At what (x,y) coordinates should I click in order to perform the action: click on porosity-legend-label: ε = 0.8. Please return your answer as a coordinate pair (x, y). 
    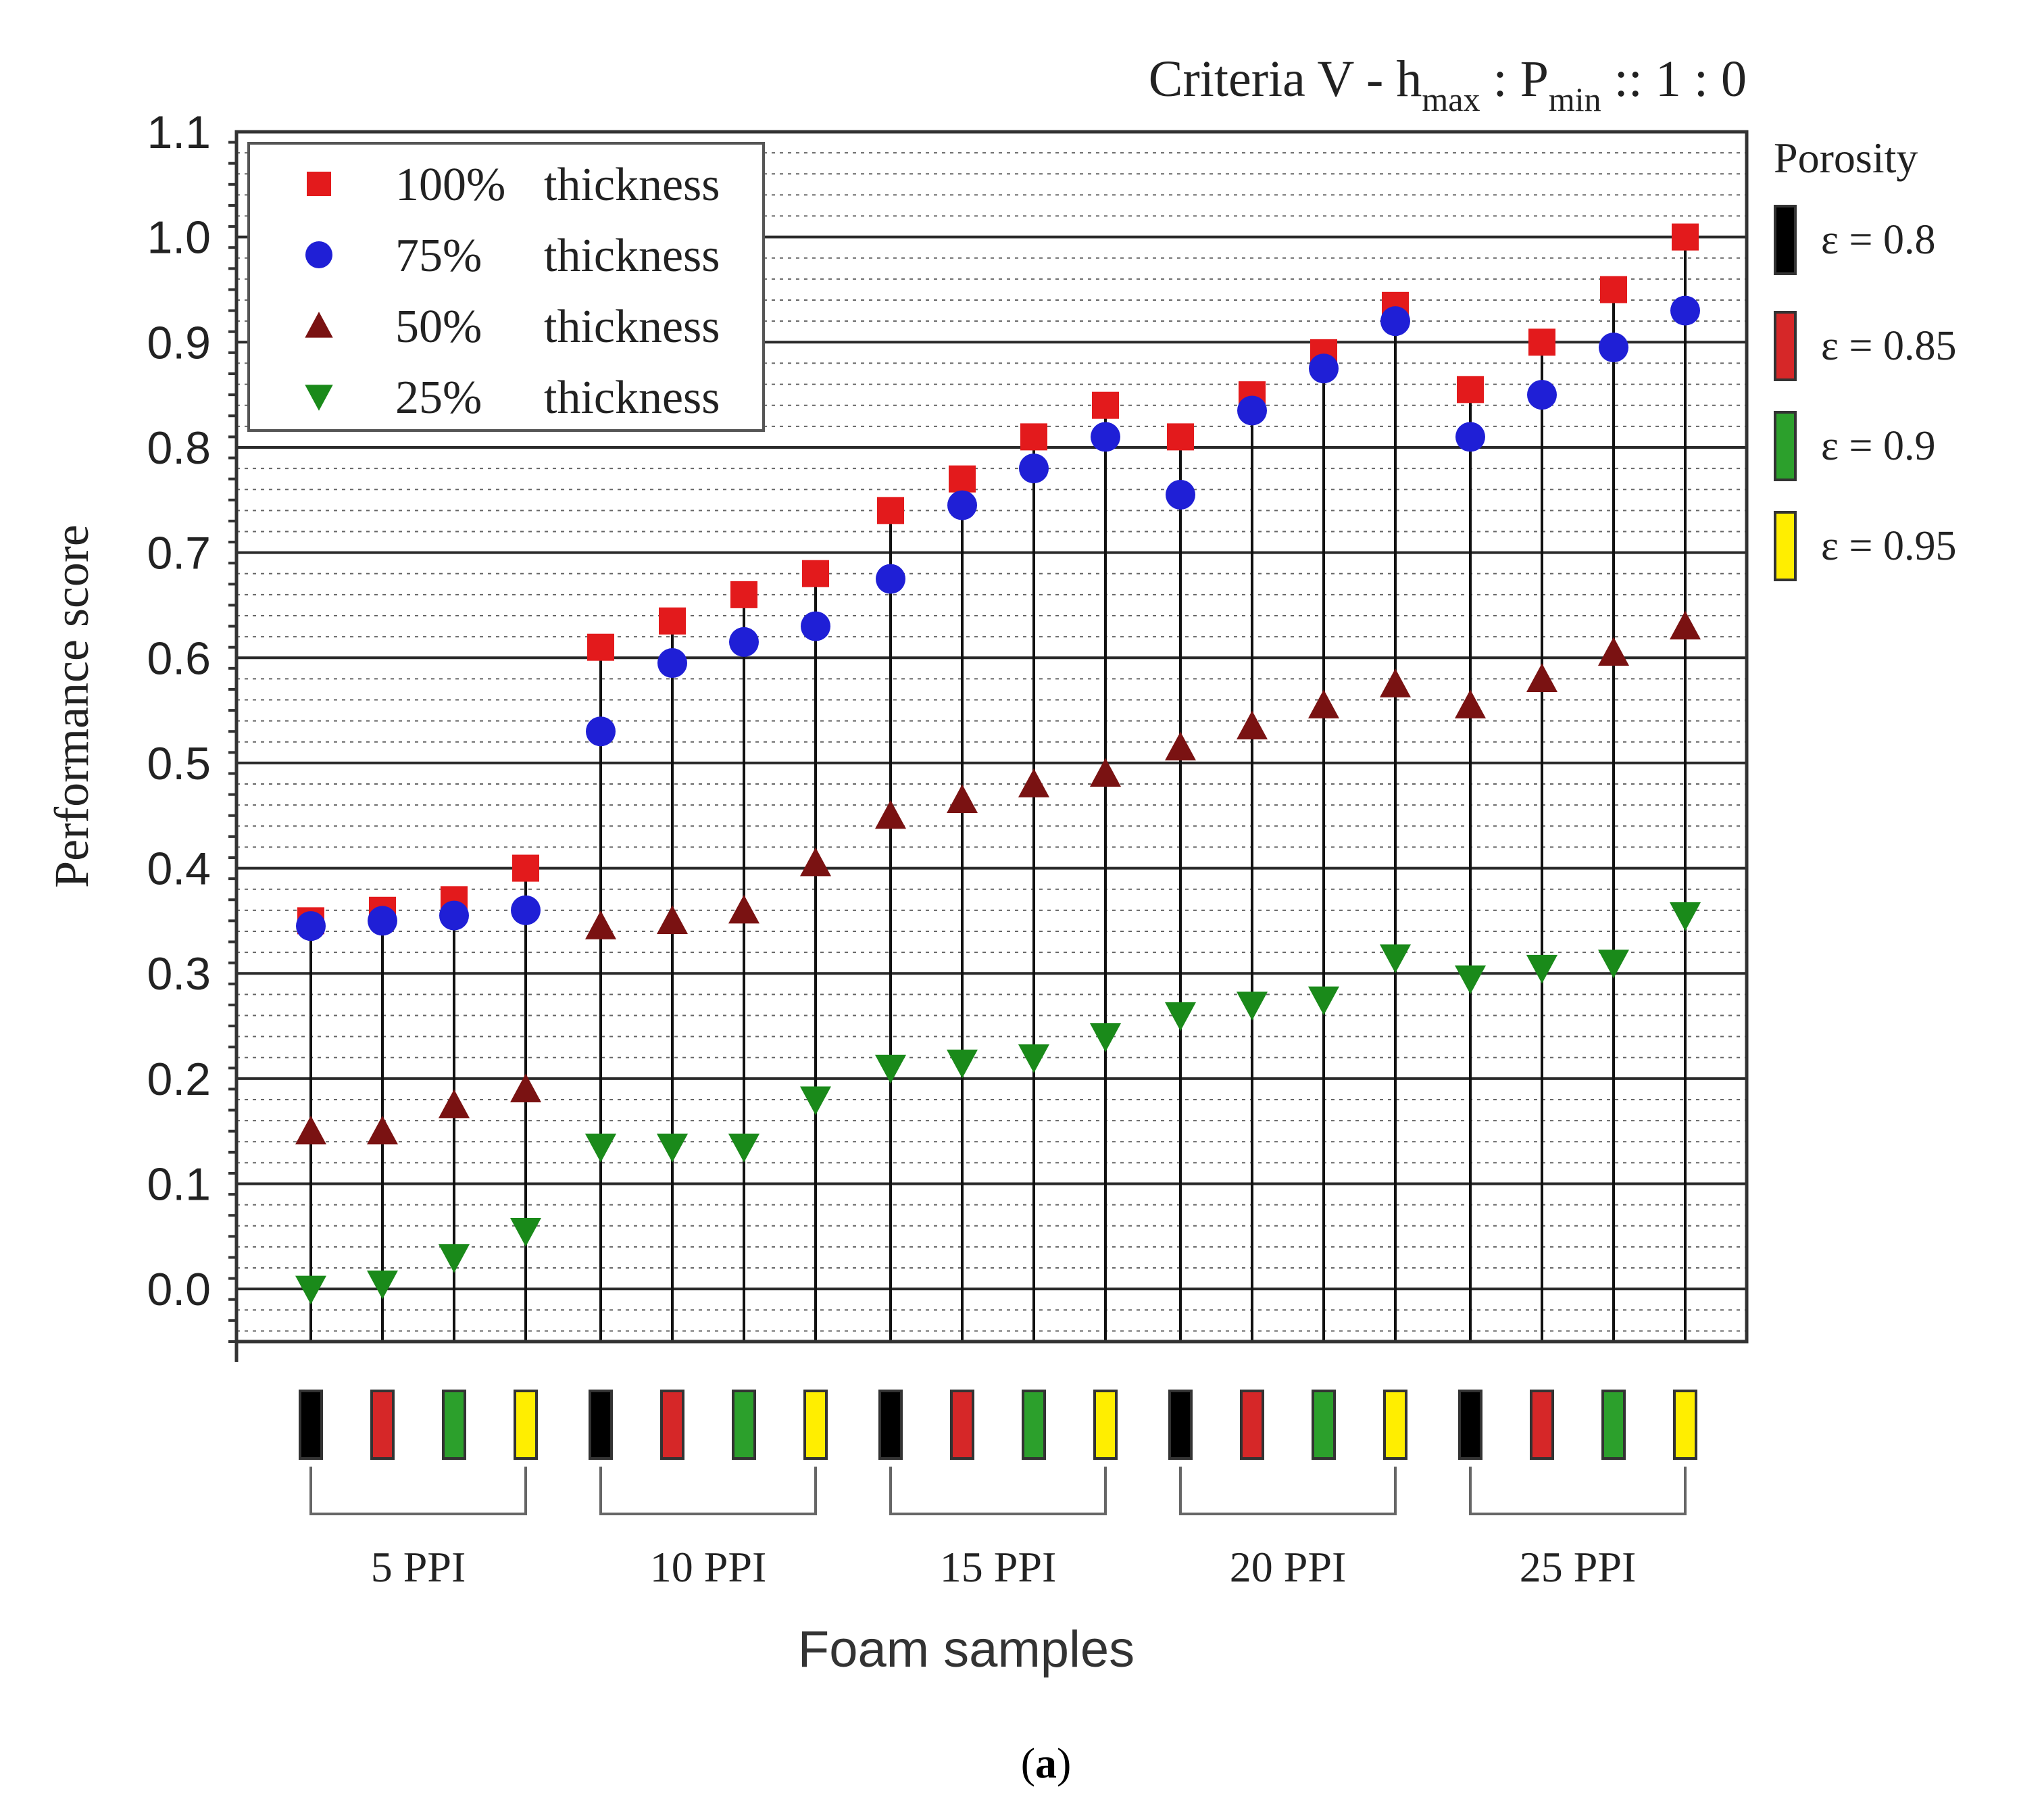
    Looking at the image, I should click on (1878, 240).